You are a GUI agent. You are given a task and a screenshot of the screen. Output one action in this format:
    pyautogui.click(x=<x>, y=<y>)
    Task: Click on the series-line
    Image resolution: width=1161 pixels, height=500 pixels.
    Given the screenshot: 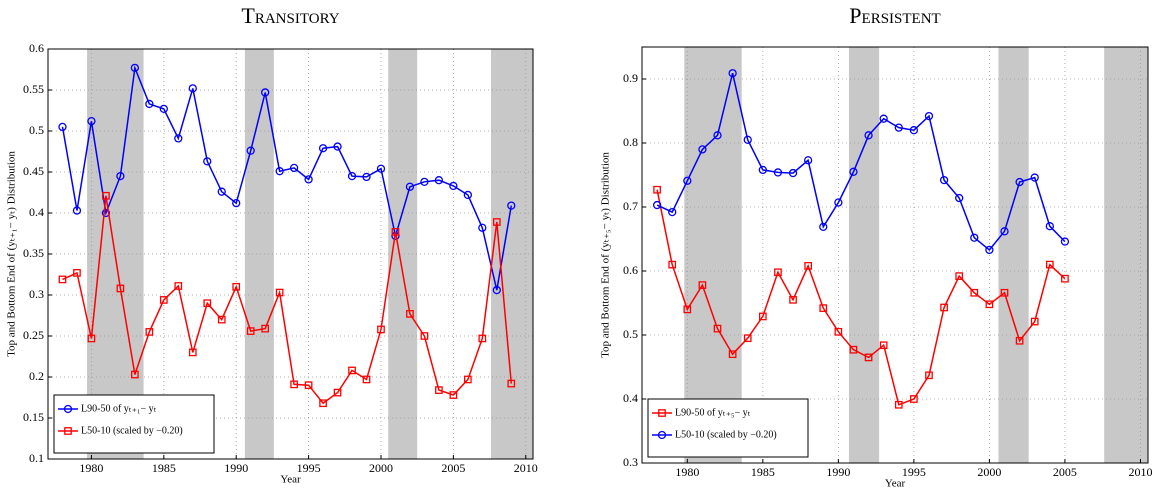 What is the action you would take?
    pyautogui.click(x=861, y=162)
    